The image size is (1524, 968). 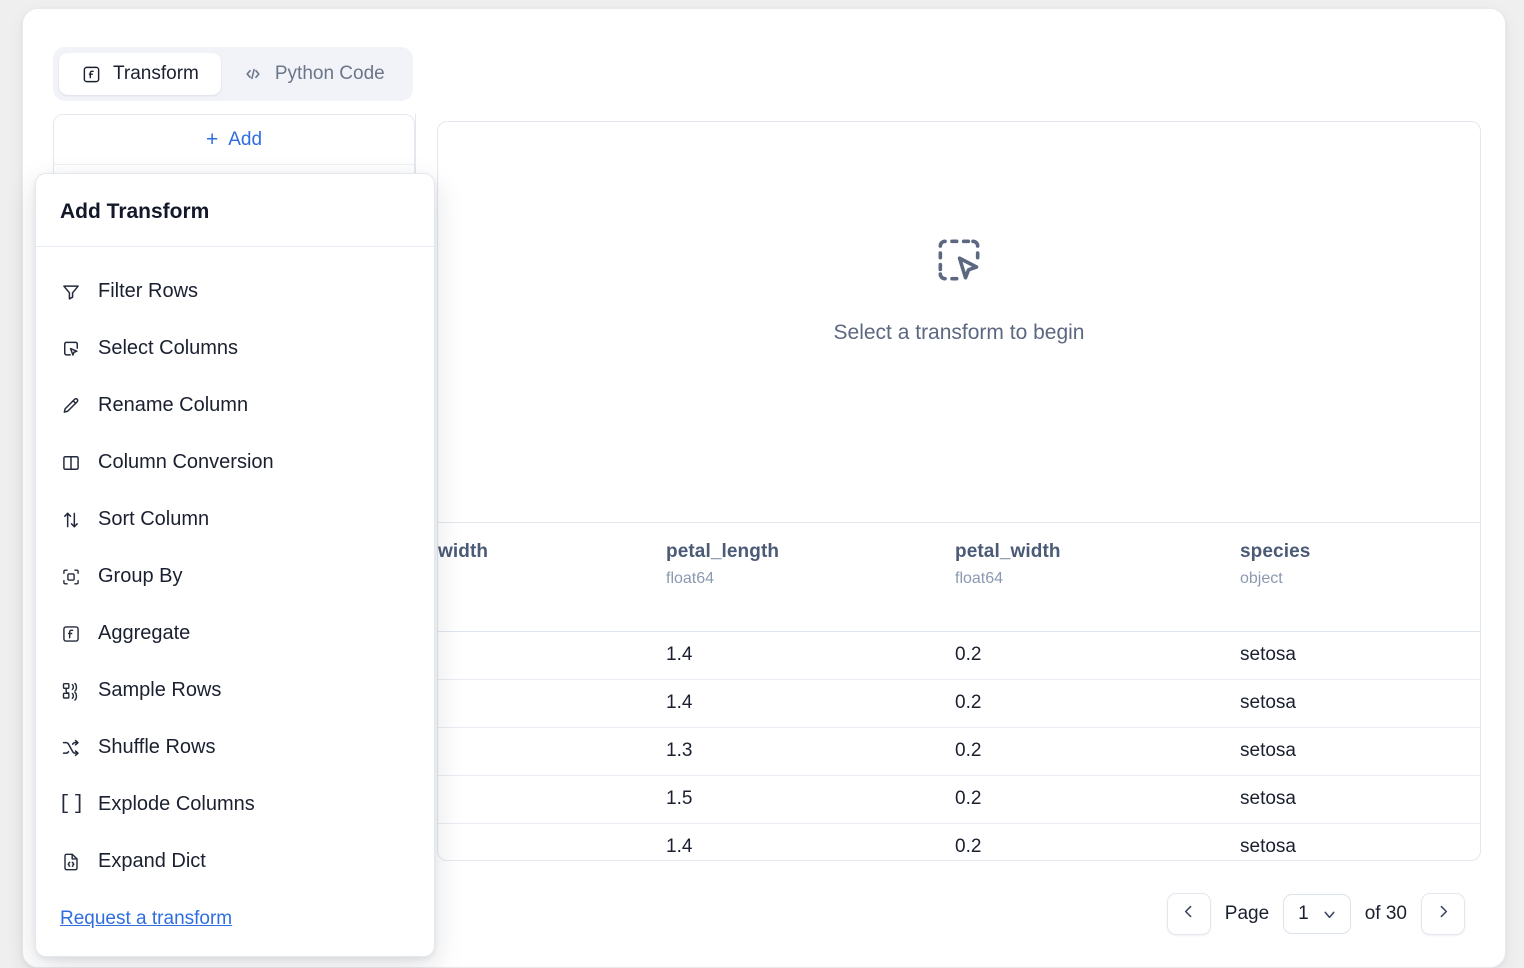 What do you see at coordinates (71, 804) in the screenshot?
I see `brackets-icon: [ ]` at bounding box center [71, 804].